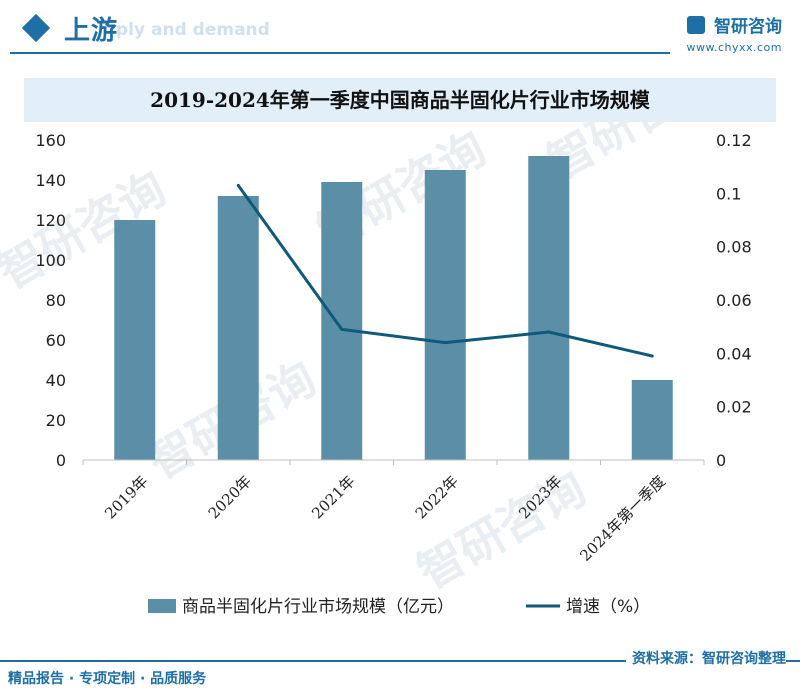 Image resolution: width=800 pixels, height=696 pixels. I want to click on section-title: 上游, so click(91, 31).